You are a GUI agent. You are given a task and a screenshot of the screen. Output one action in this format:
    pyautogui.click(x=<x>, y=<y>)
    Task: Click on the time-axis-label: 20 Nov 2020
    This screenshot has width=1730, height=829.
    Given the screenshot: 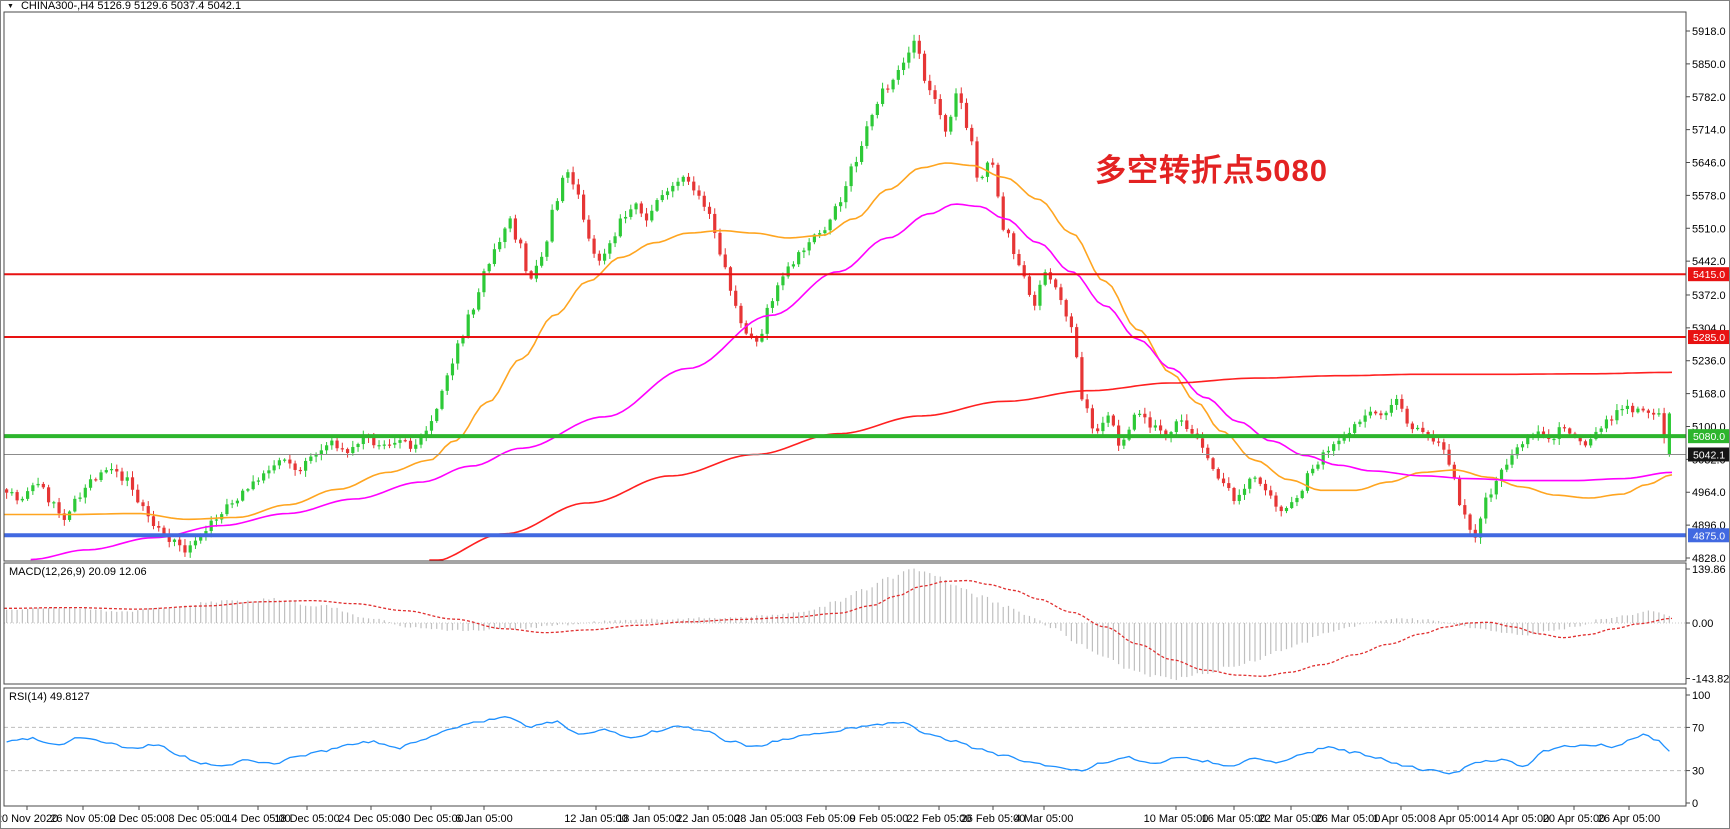 What is the action you would take?
    pyautogui.click(x=29, y=819)
    